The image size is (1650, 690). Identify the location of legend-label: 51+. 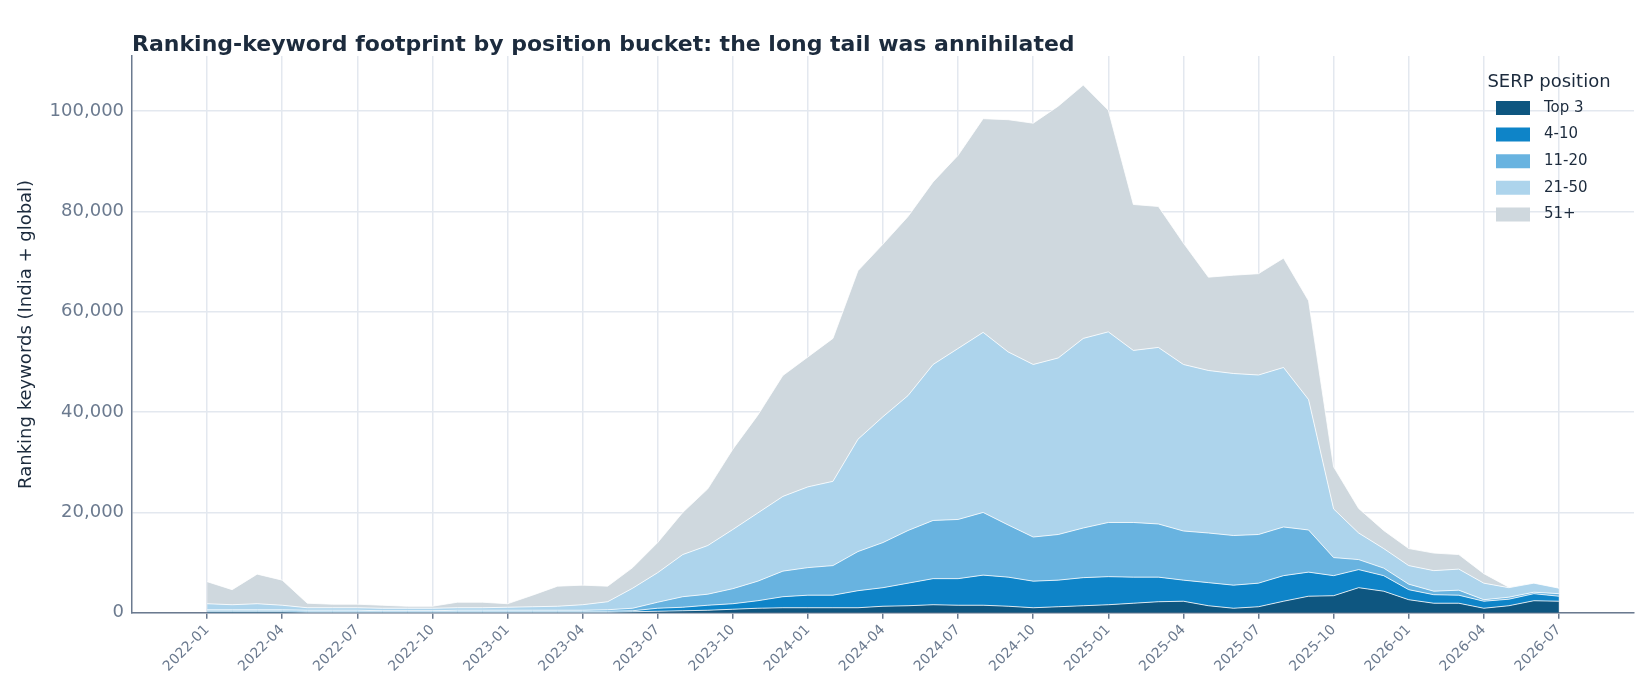
(1560, 213).